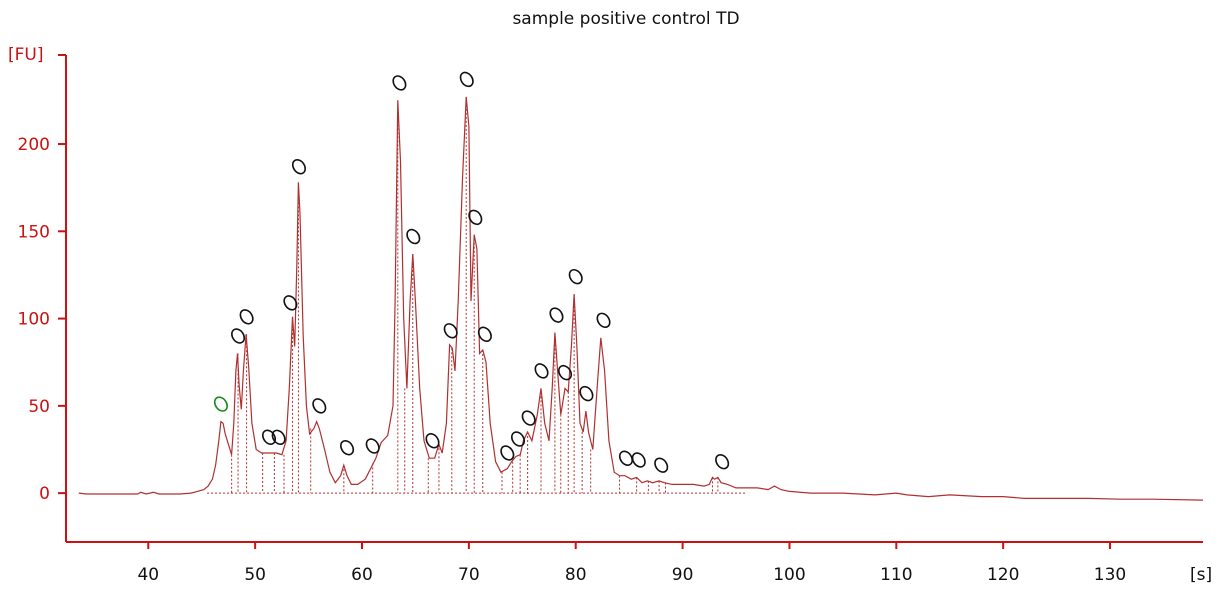 This screenshot has height=590, width=1216. I want to click on y-tick-label: 50, so click(39, 407).